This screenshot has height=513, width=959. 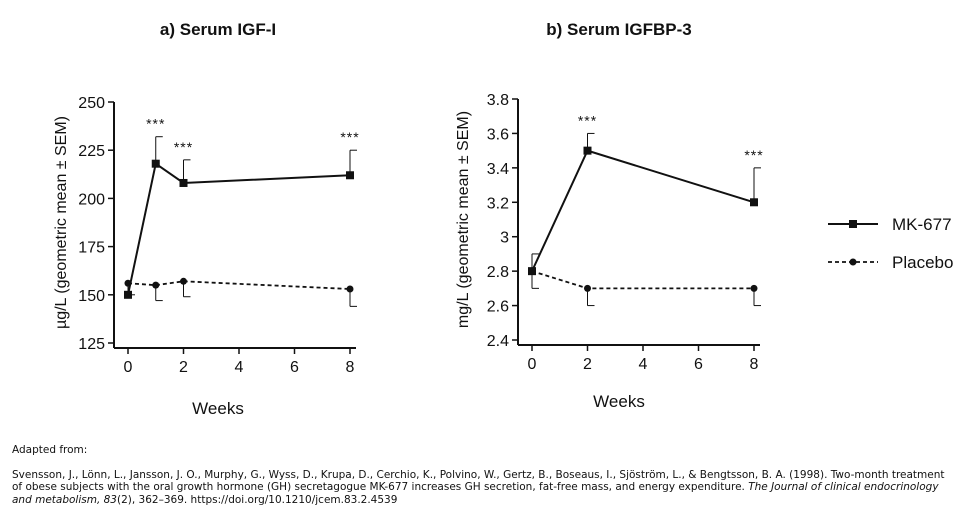 I want to click on y-tick-label: 3, so click(x=504, y=238).